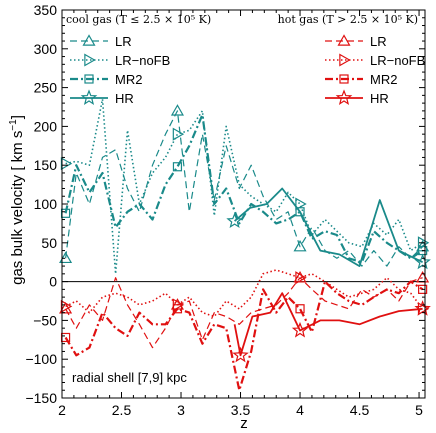 The image size is (436, 433). I want to click on legend-item-hot-0: LR, so click(356, 41).